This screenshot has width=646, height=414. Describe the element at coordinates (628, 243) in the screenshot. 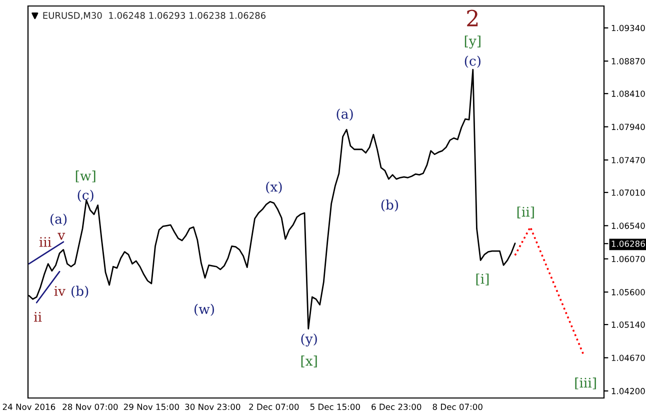

I see `y-tick-label: 1.06286` at that location.